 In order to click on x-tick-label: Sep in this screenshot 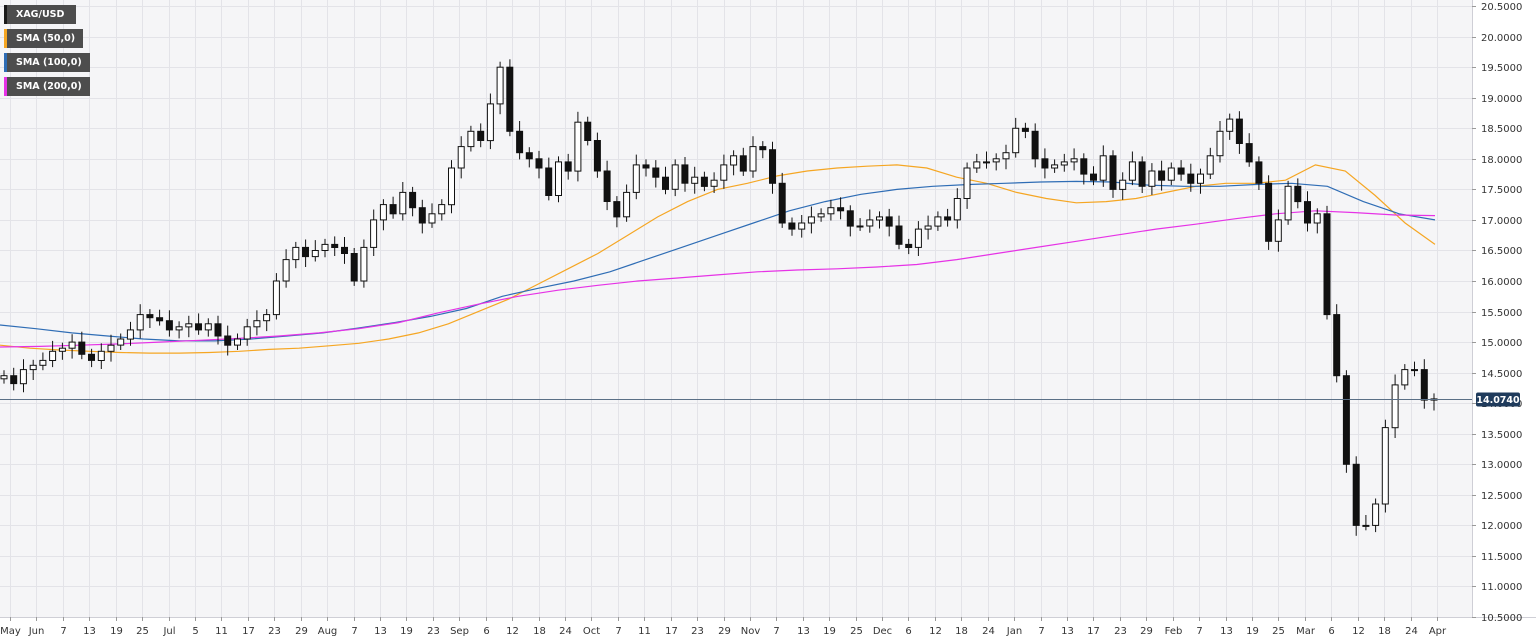, I will do `click(459, 631)`.